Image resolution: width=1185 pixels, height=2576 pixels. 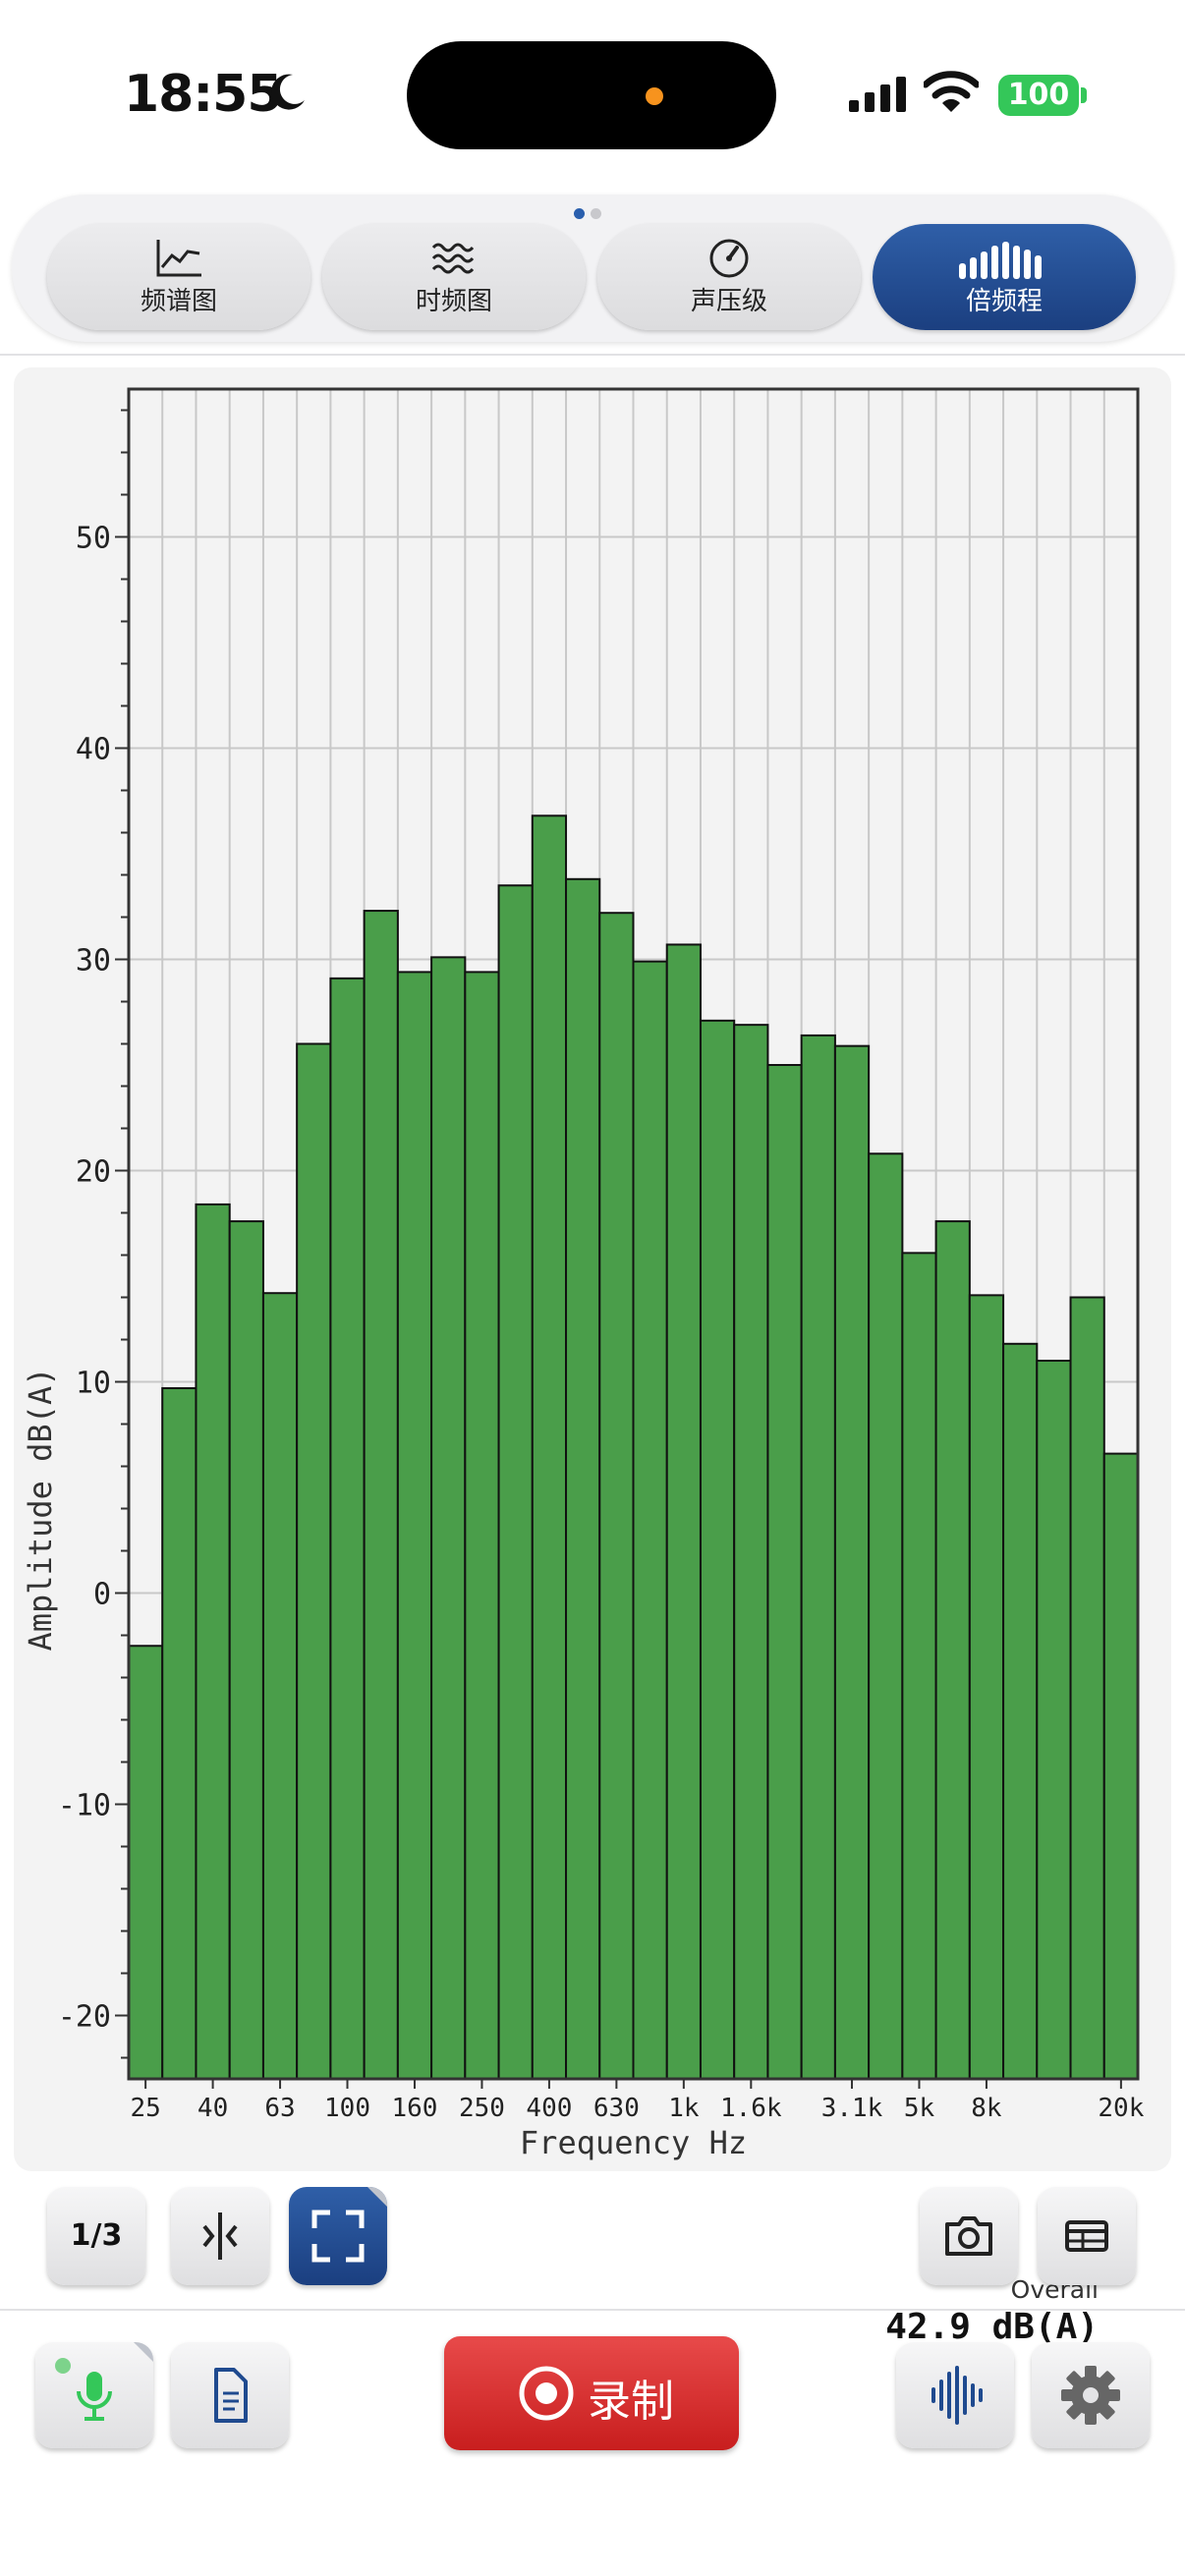 I want to click on y-tick-label: 50, so click(x=93, y=539).